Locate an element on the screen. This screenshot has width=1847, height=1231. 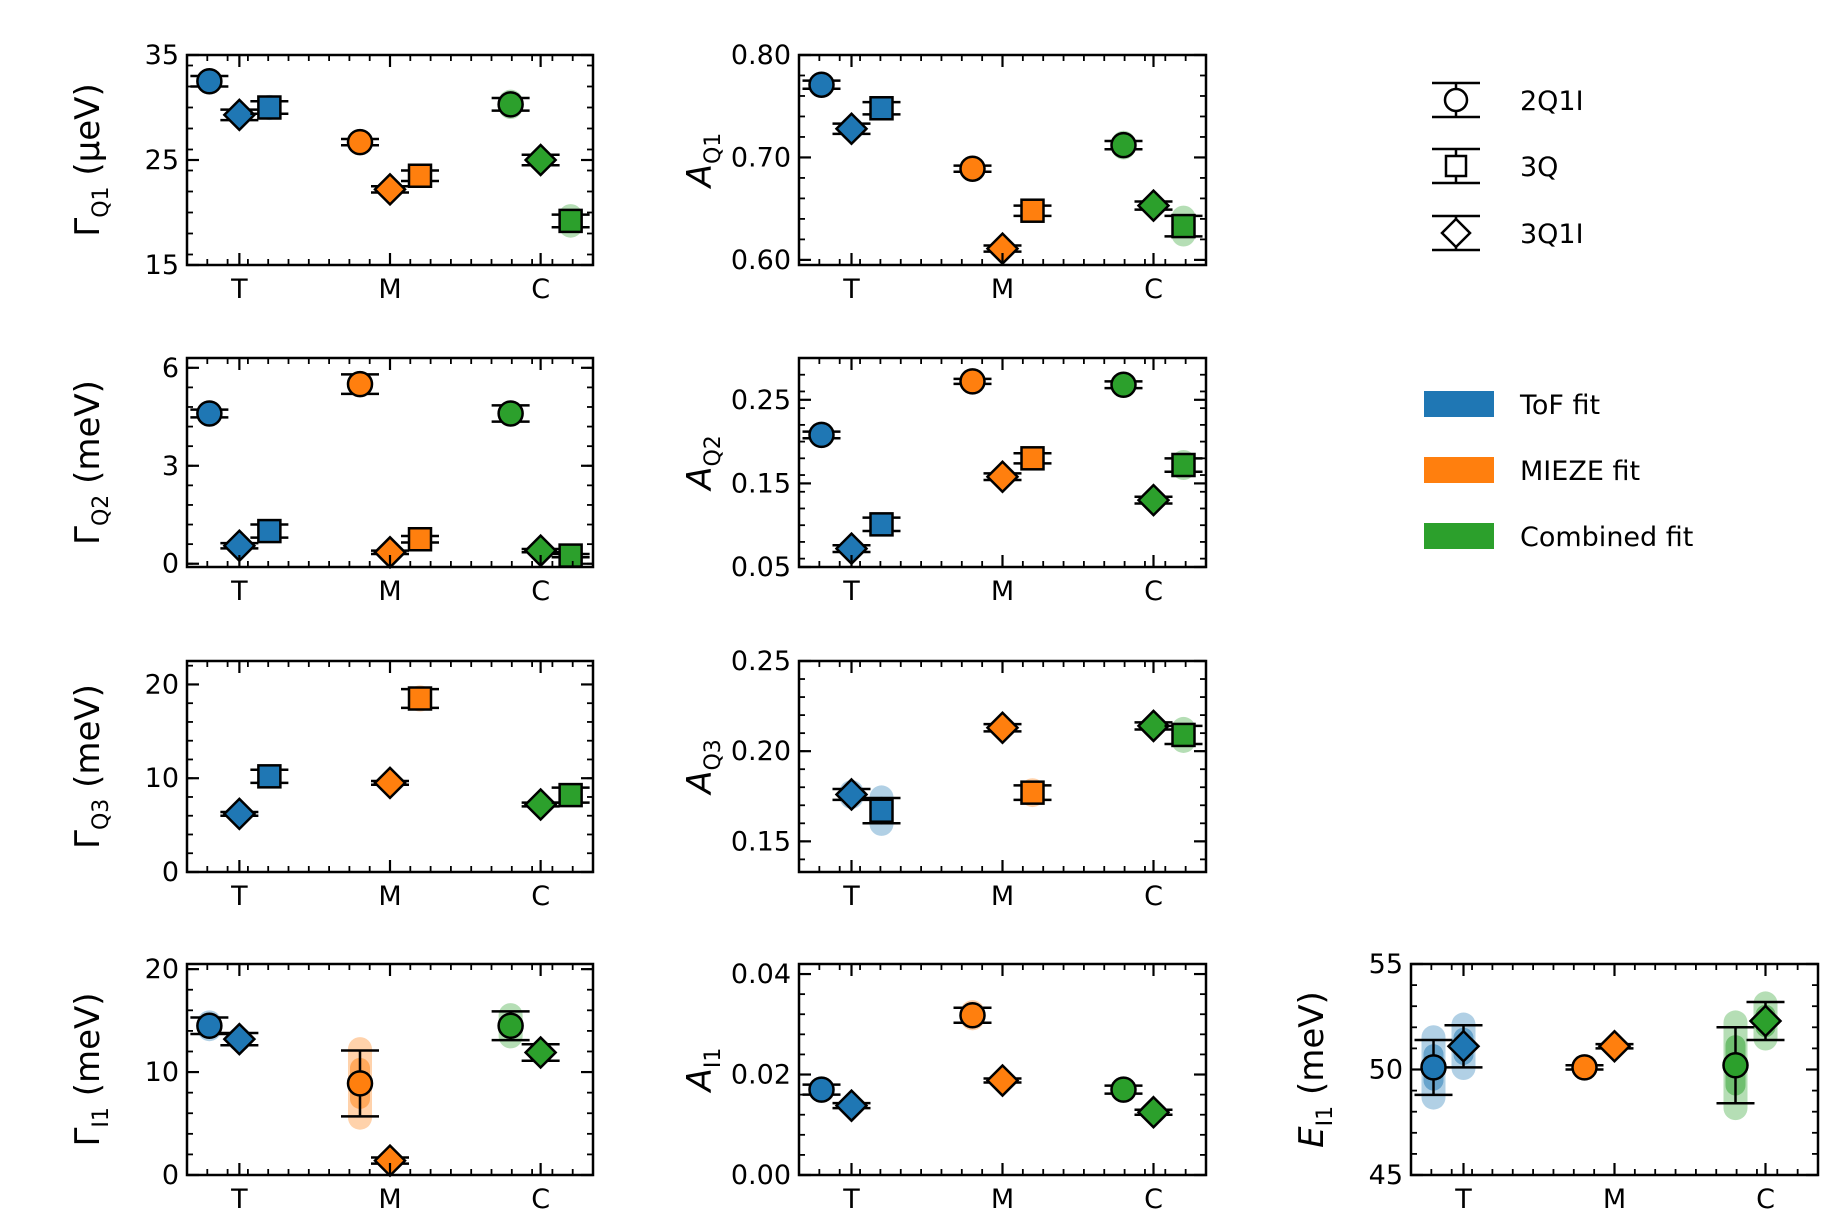
legend-fit-combined: Combined fit is located at coordinates (1558, 537).